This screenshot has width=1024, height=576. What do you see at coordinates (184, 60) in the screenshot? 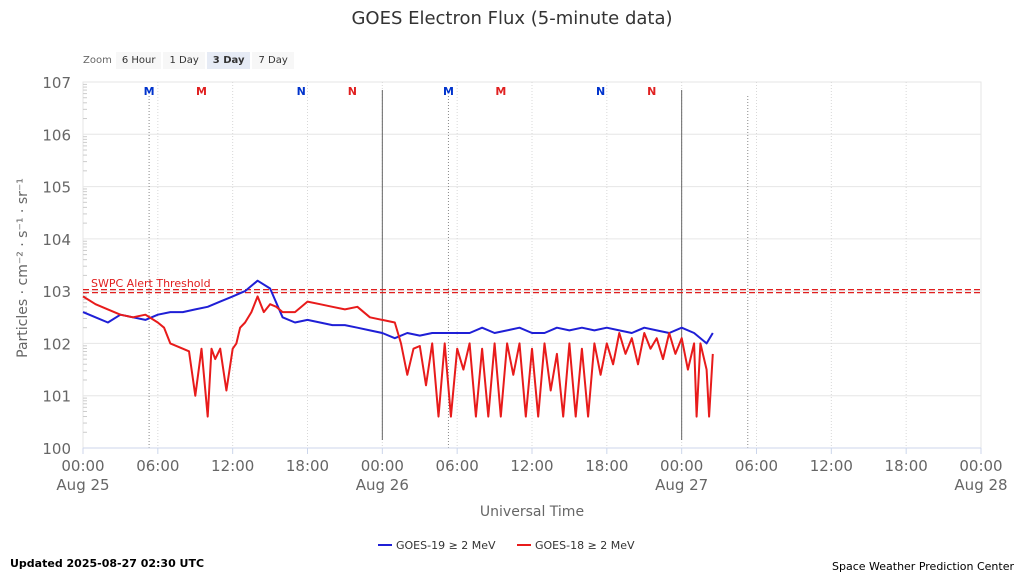
I see `zoom-1-day-button: 1 Day` at bounding box center [184, 60].